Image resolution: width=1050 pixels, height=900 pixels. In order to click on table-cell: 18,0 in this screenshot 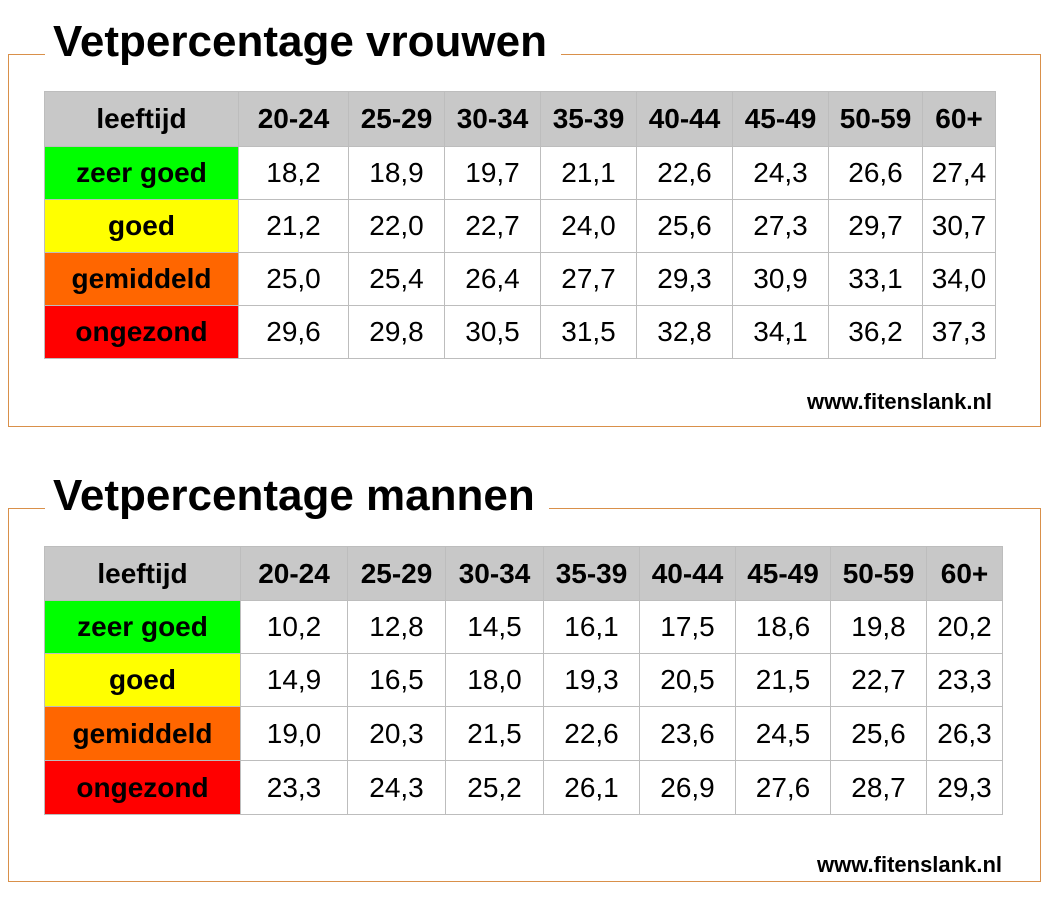, I will do `click(494, 680)`.